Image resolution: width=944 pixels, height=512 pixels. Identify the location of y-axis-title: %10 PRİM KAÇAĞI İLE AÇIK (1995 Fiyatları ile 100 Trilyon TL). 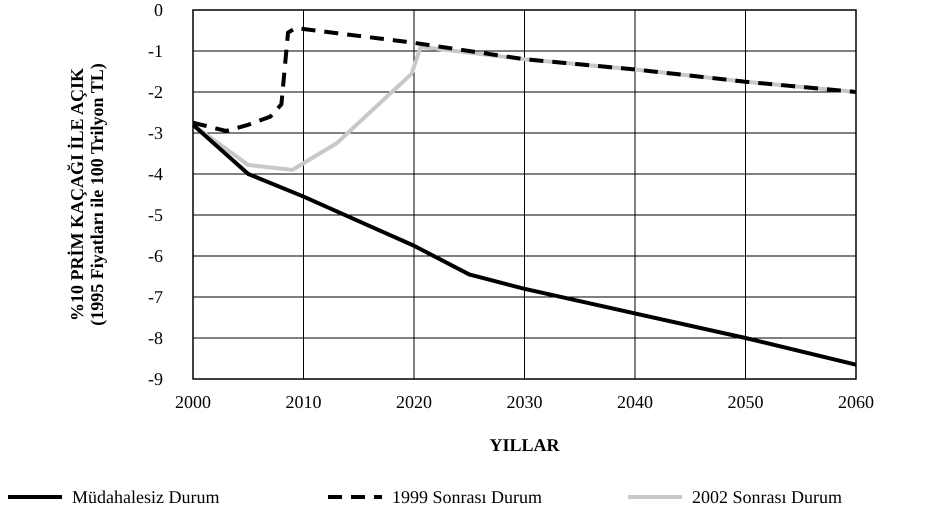
(87, 194).